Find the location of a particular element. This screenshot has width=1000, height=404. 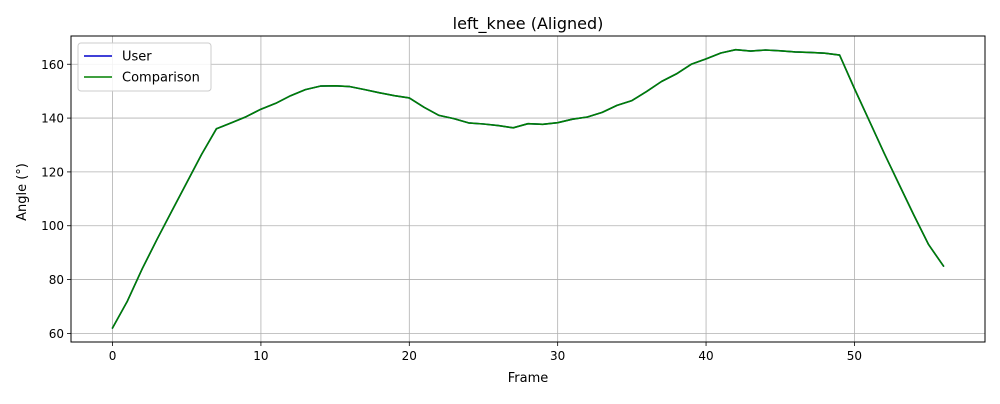

y-tick-label: 160 is located at coordinates (52, 65).